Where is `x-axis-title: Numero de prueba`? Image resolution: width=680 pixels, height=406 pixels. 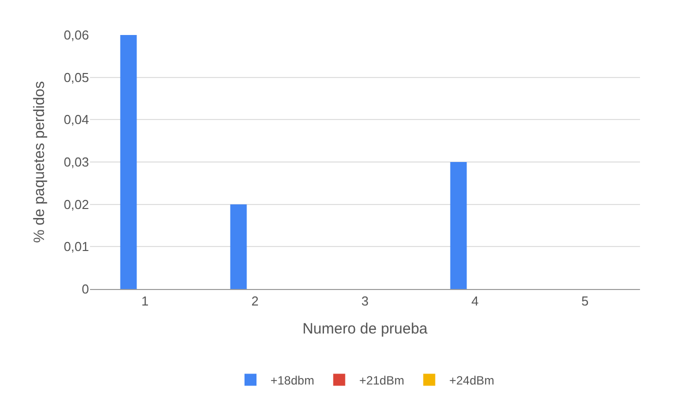
x-axis-title: Numero de prueba is located at coordinates (365, 329).